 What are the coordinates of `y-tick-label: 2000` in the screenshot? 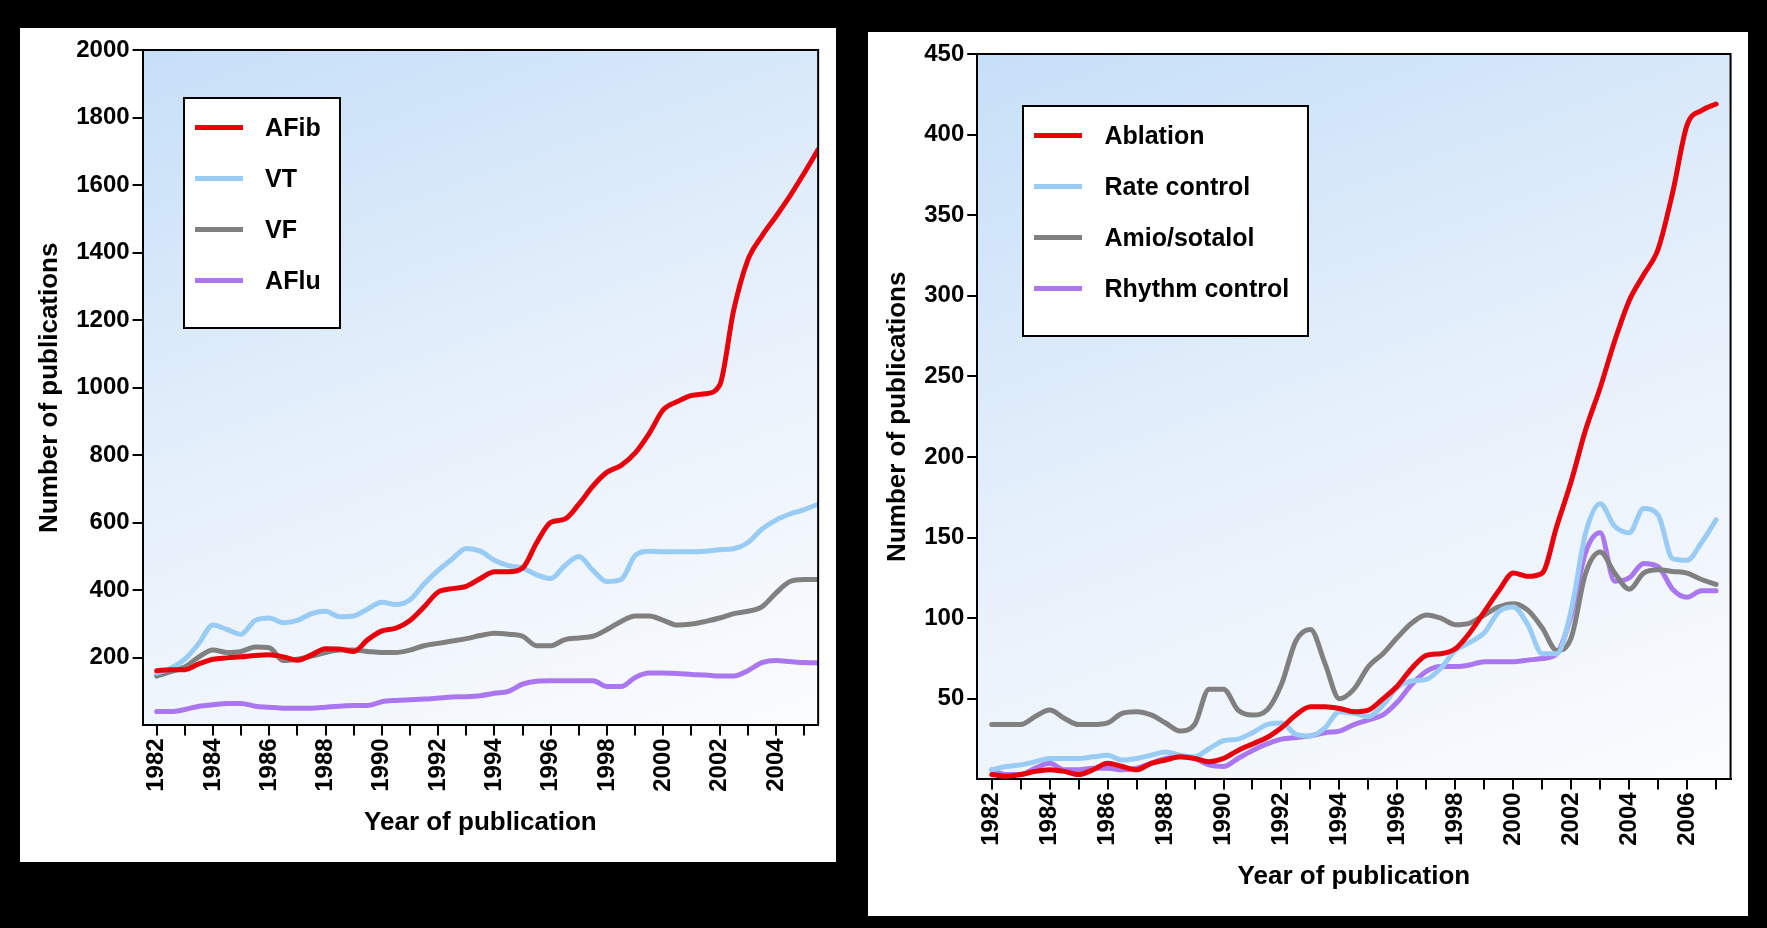 It's located at (103, 48).